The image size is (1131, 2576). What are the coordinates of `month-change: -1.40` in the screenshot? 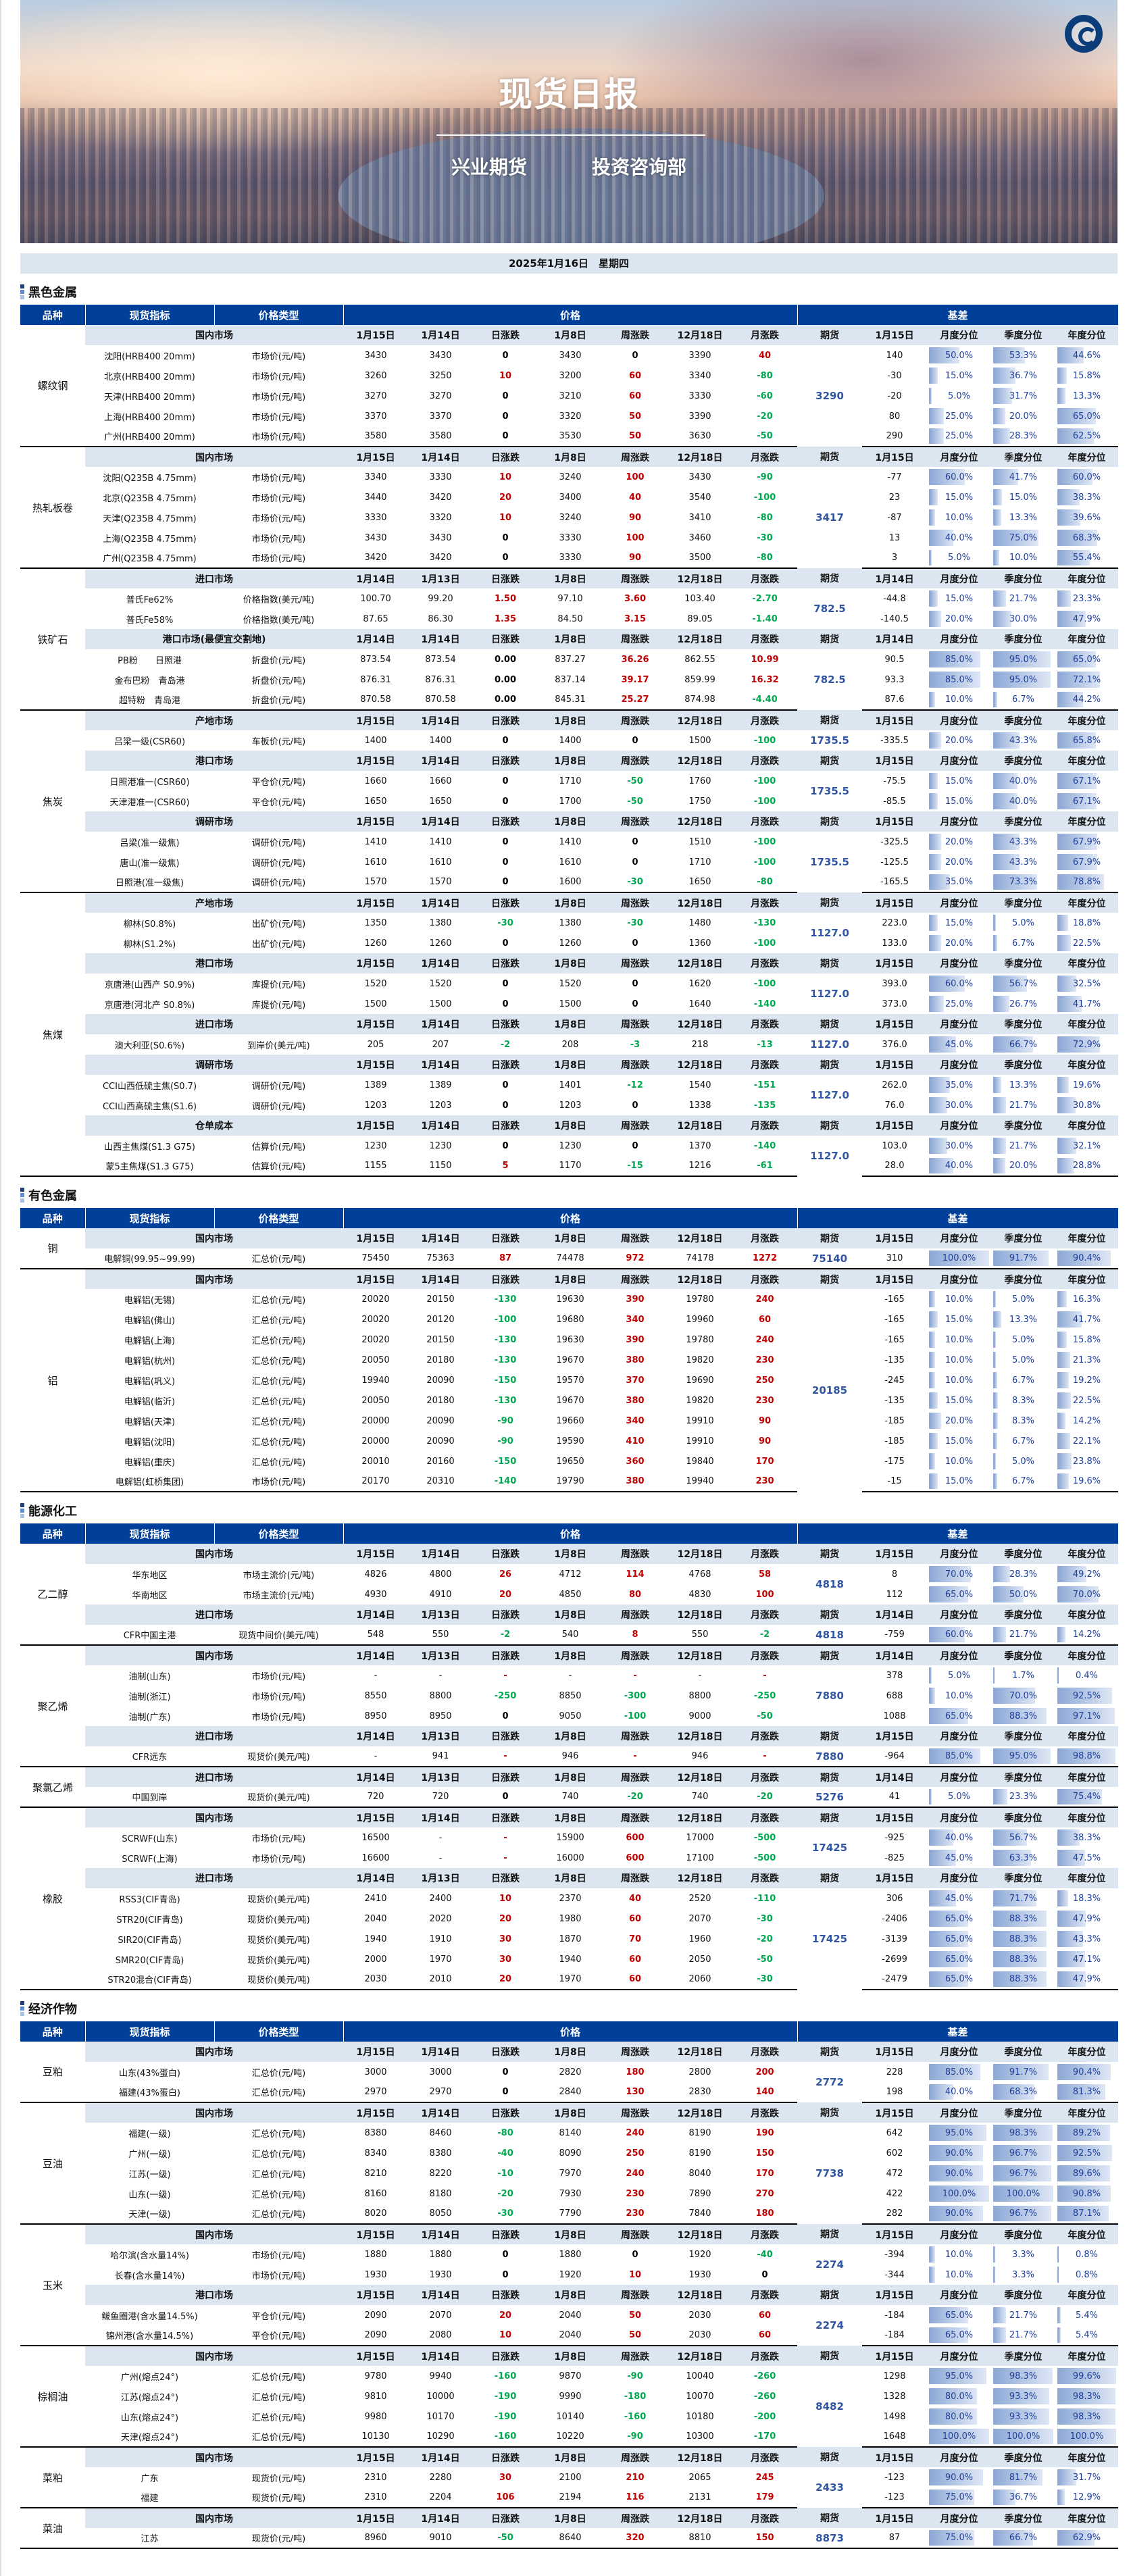 It's located at (765, 618).